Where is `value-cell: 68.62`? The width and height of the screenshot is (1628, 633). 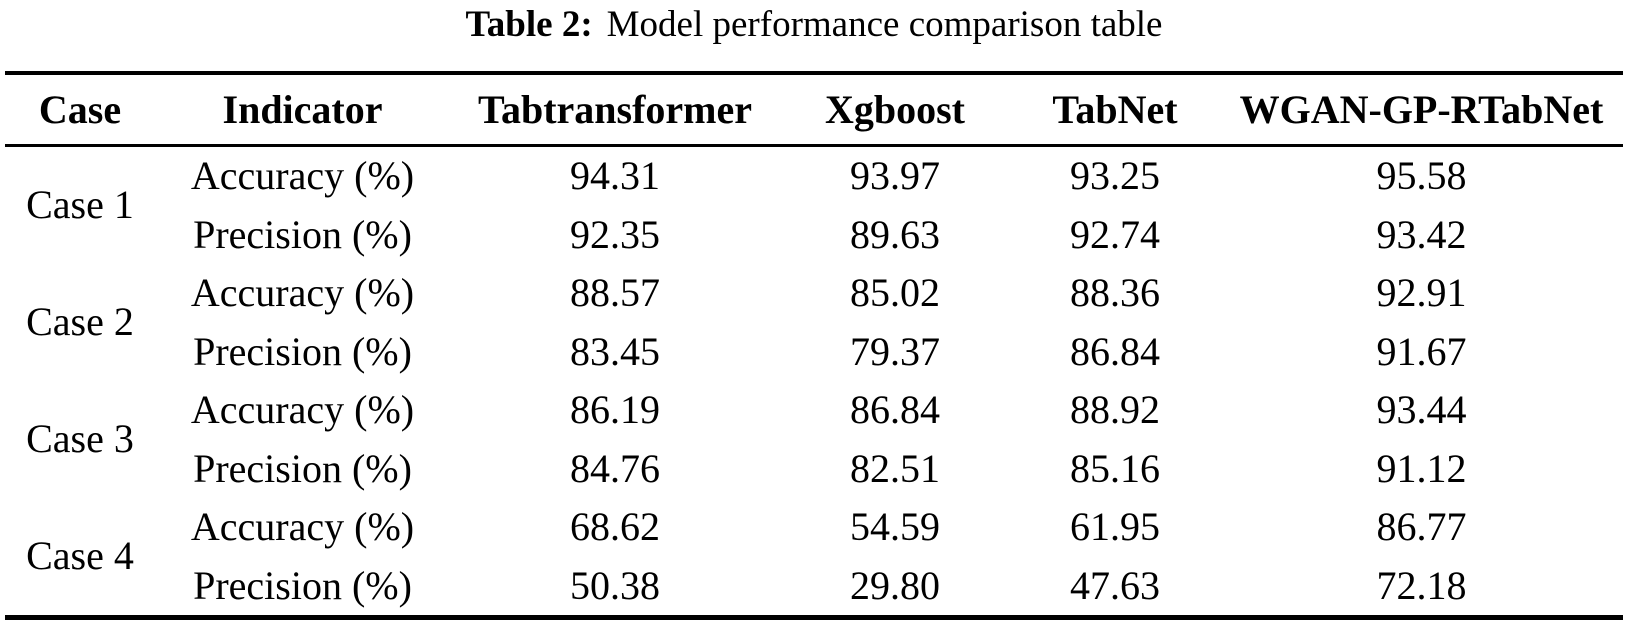
value-cell: 68.62 is located at coordinates (615, 526).